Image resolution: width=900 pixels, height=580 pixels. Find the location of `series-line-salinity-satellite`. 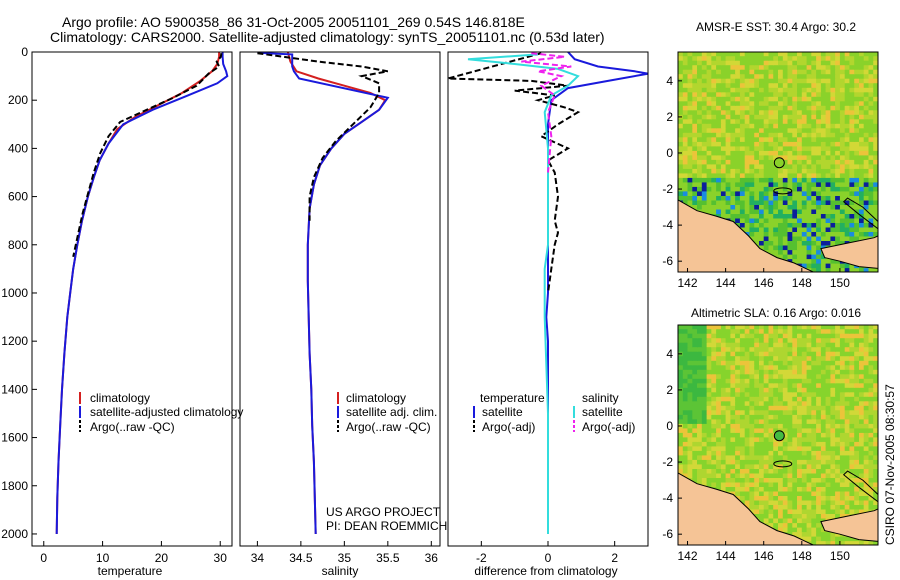

series-line-salinity-satellite is located at coordinates (523, 293).